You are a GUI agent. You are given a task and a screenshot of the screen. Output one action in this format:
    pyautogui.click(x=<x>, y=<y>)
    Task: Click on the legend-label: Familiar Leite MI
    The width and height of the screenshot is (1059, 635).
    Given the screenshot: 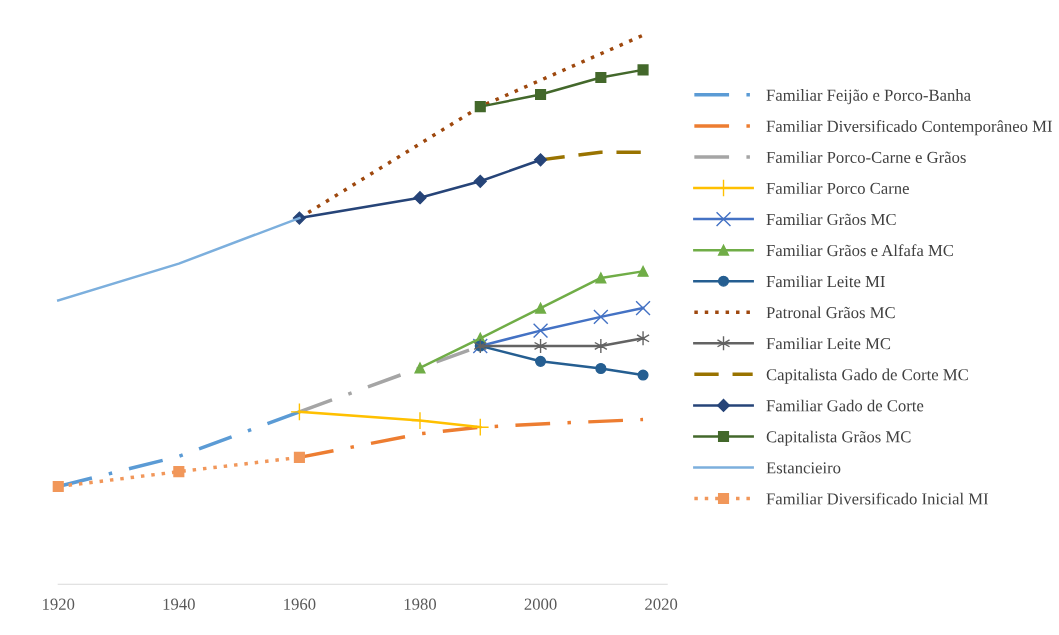 What is the action you would take?
    pyautogui.click(x=825, y=281)
    